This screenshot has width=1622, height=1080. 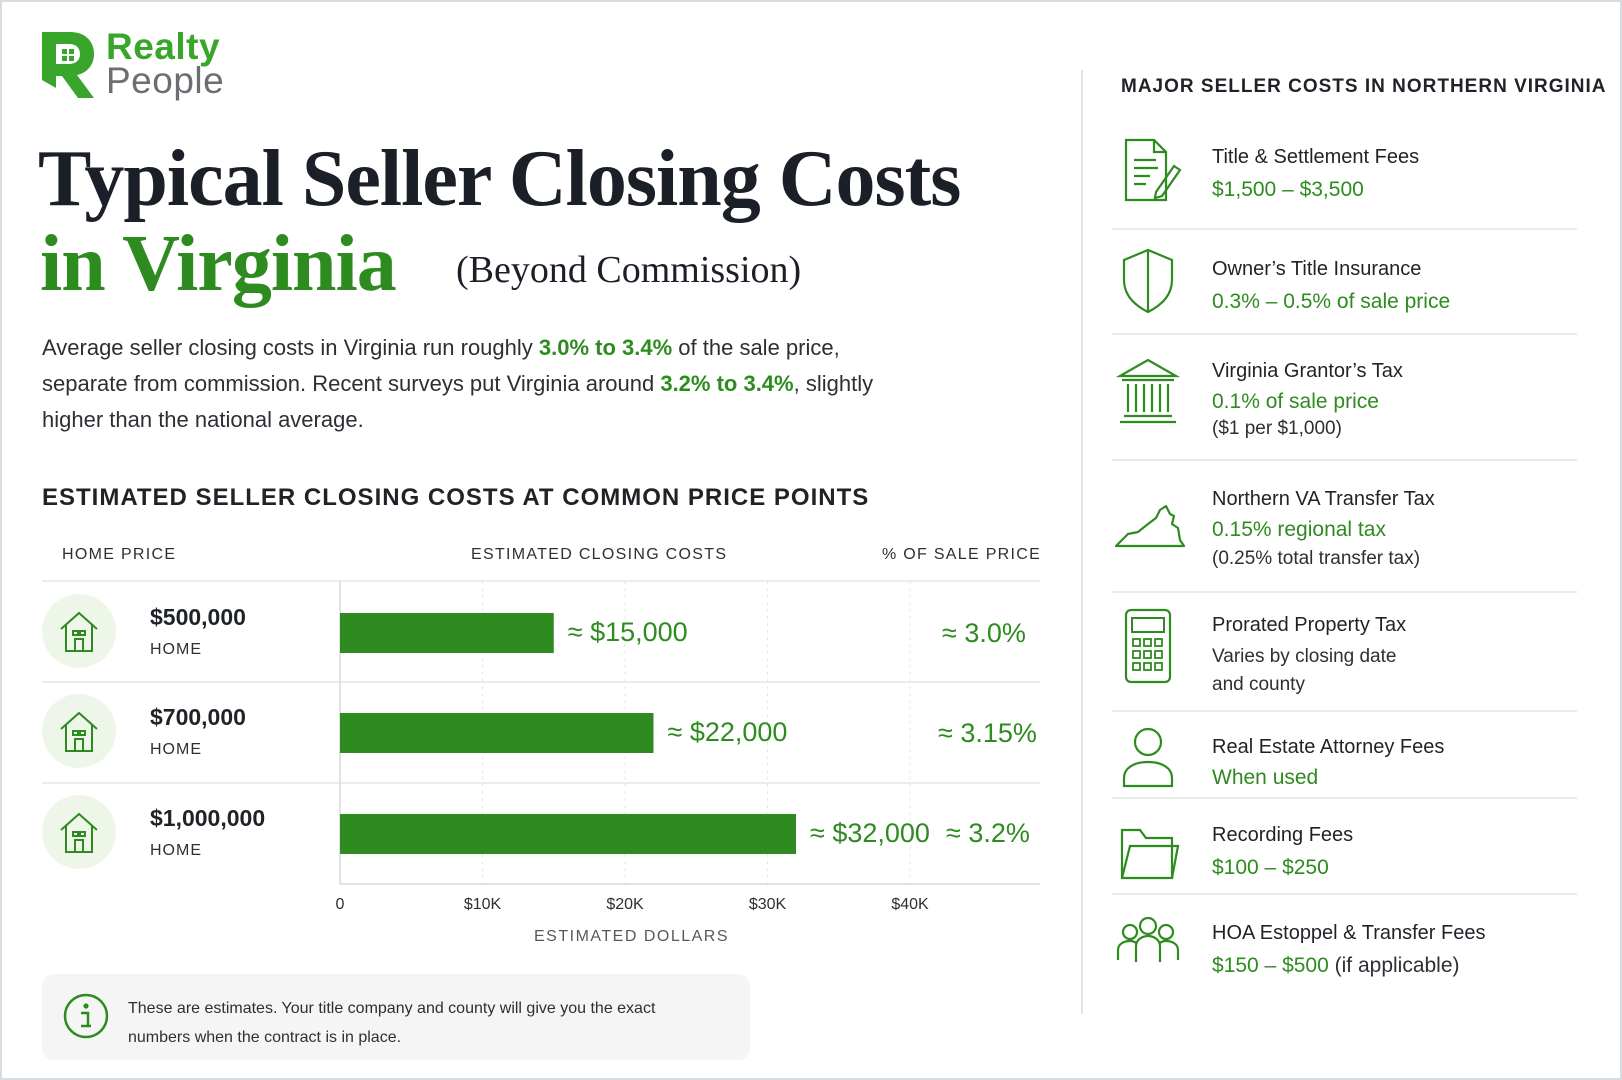 I want to click on brand-name-line1: Realty, so click(x=163, y=46).